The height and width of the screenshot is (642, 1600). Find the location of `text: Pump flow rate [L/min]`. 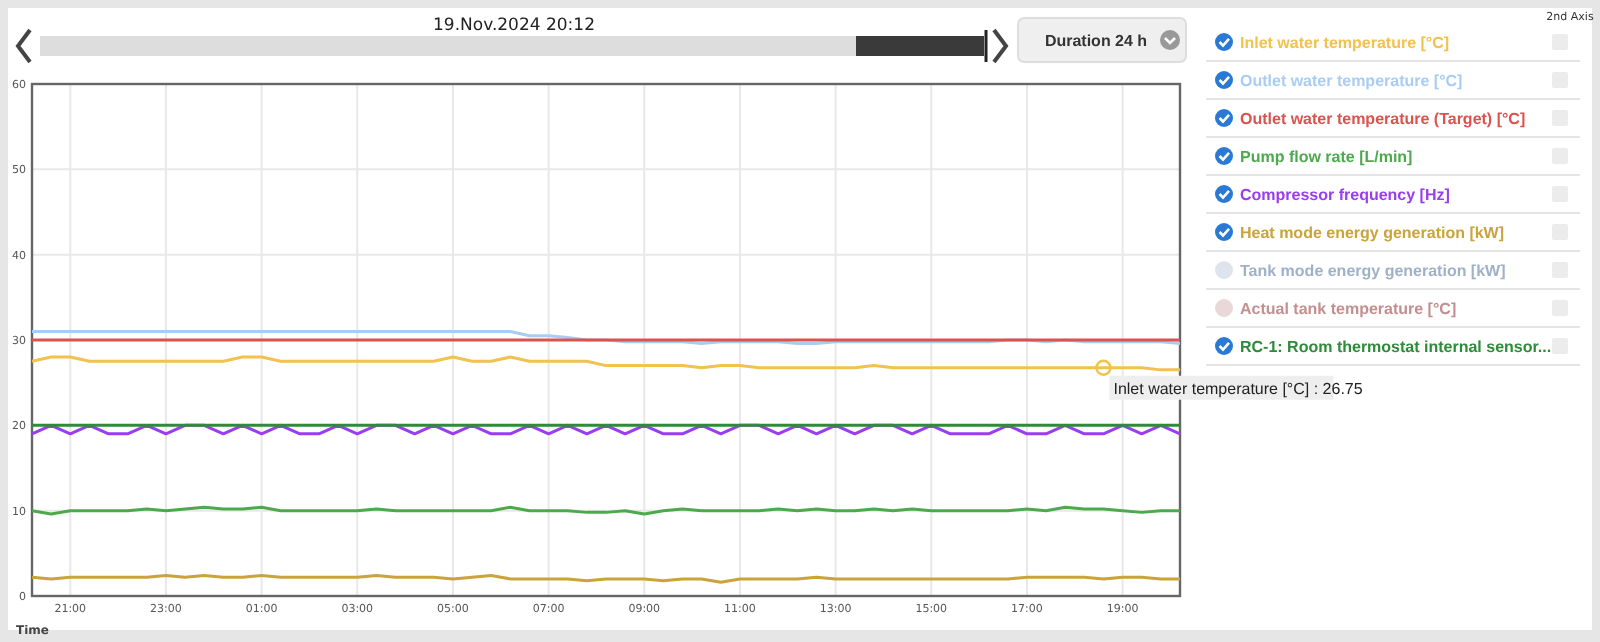

text: Pump flow rate [L/min] is located at coordinates (1327, 157).